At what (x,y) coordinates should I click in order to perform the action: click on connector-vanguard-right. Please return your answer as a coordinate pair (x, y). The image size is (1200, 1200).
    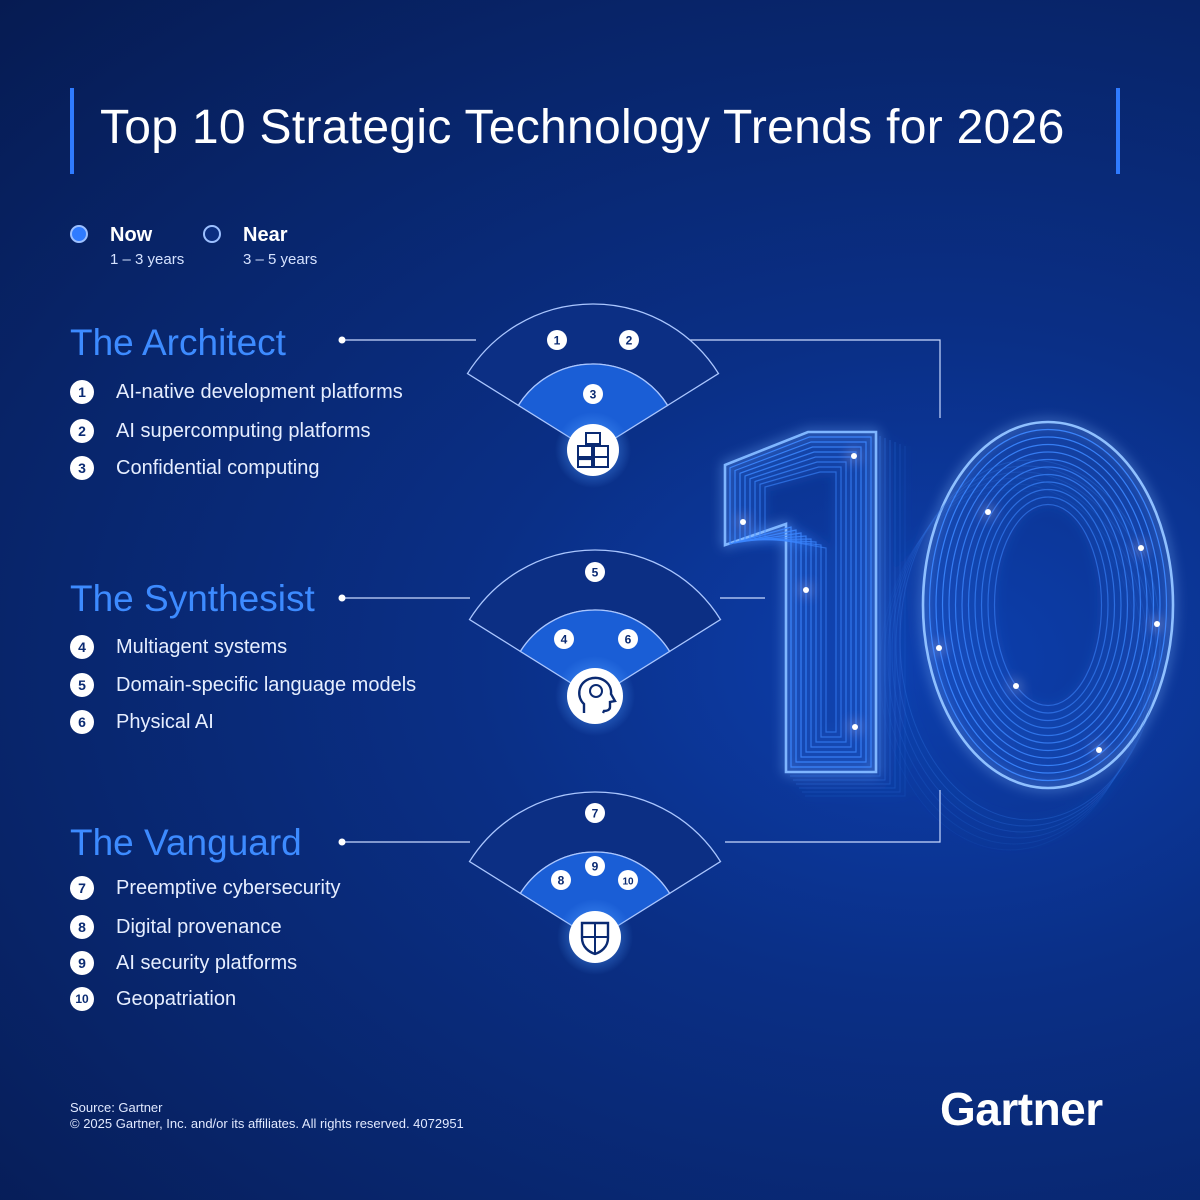
    Looking at the image, I should click on (833, 816).